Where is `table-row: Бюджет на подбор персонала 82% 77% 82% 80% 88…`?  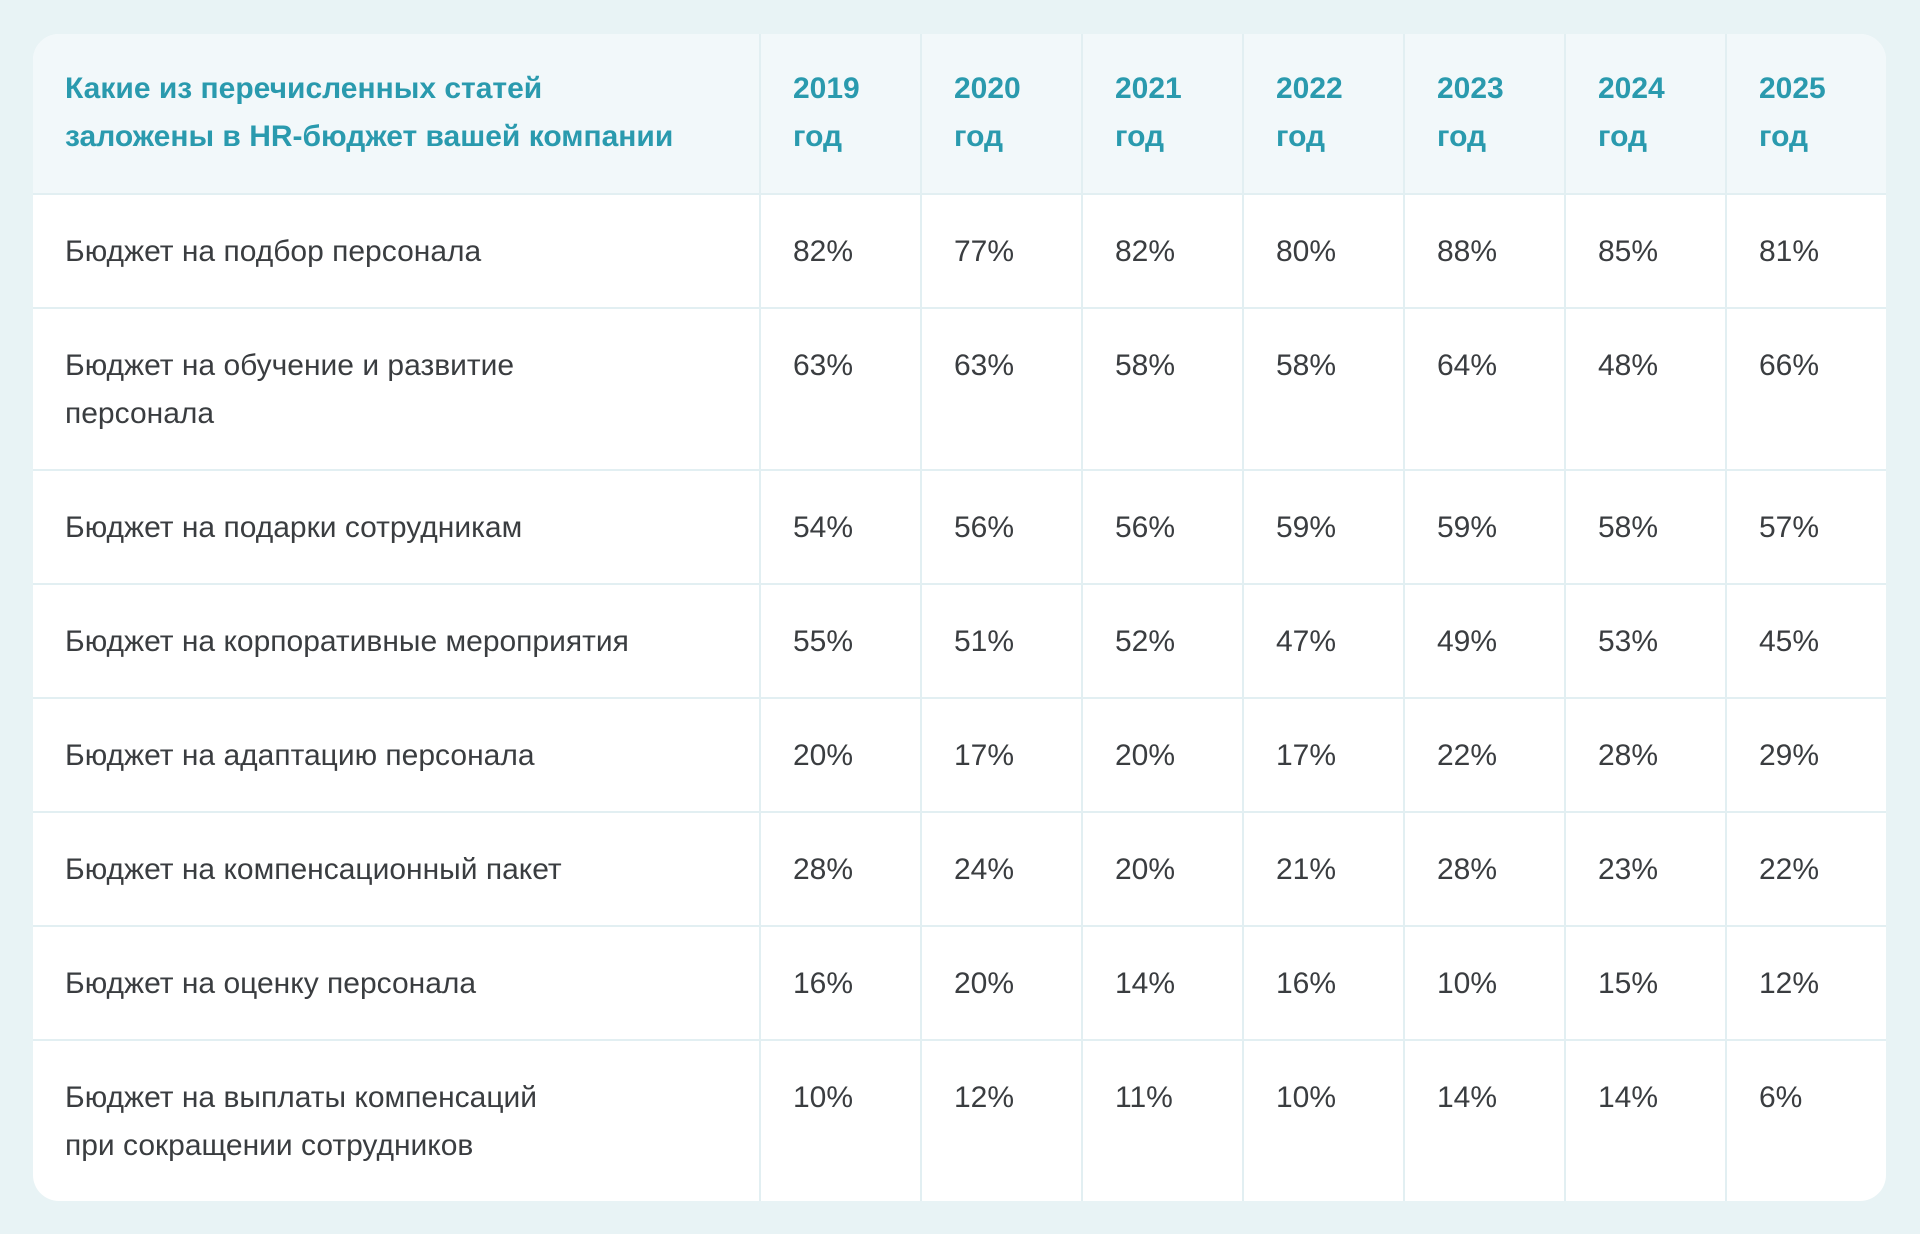
table-row: Бюджет на подбор персонала 82% 77% 82% 80% 88… is located at coordinates (959, 250).